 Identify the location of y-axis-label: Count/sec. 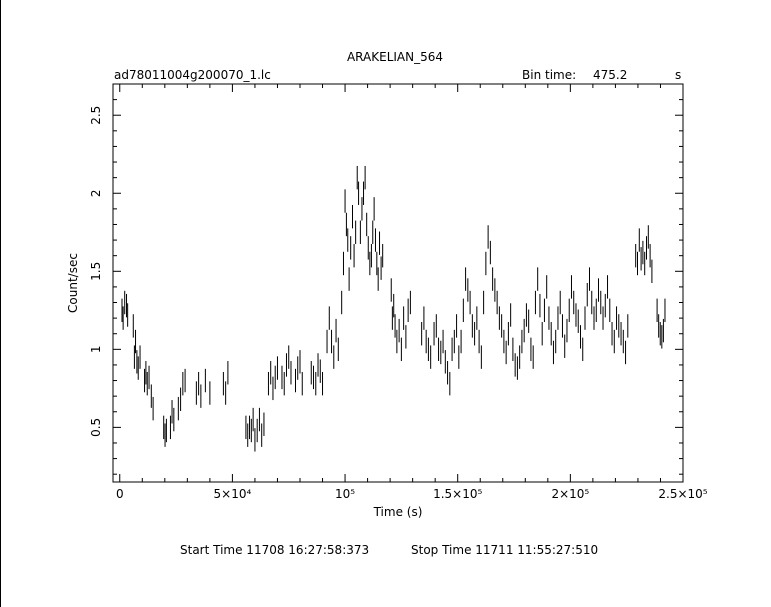
(73, 283).